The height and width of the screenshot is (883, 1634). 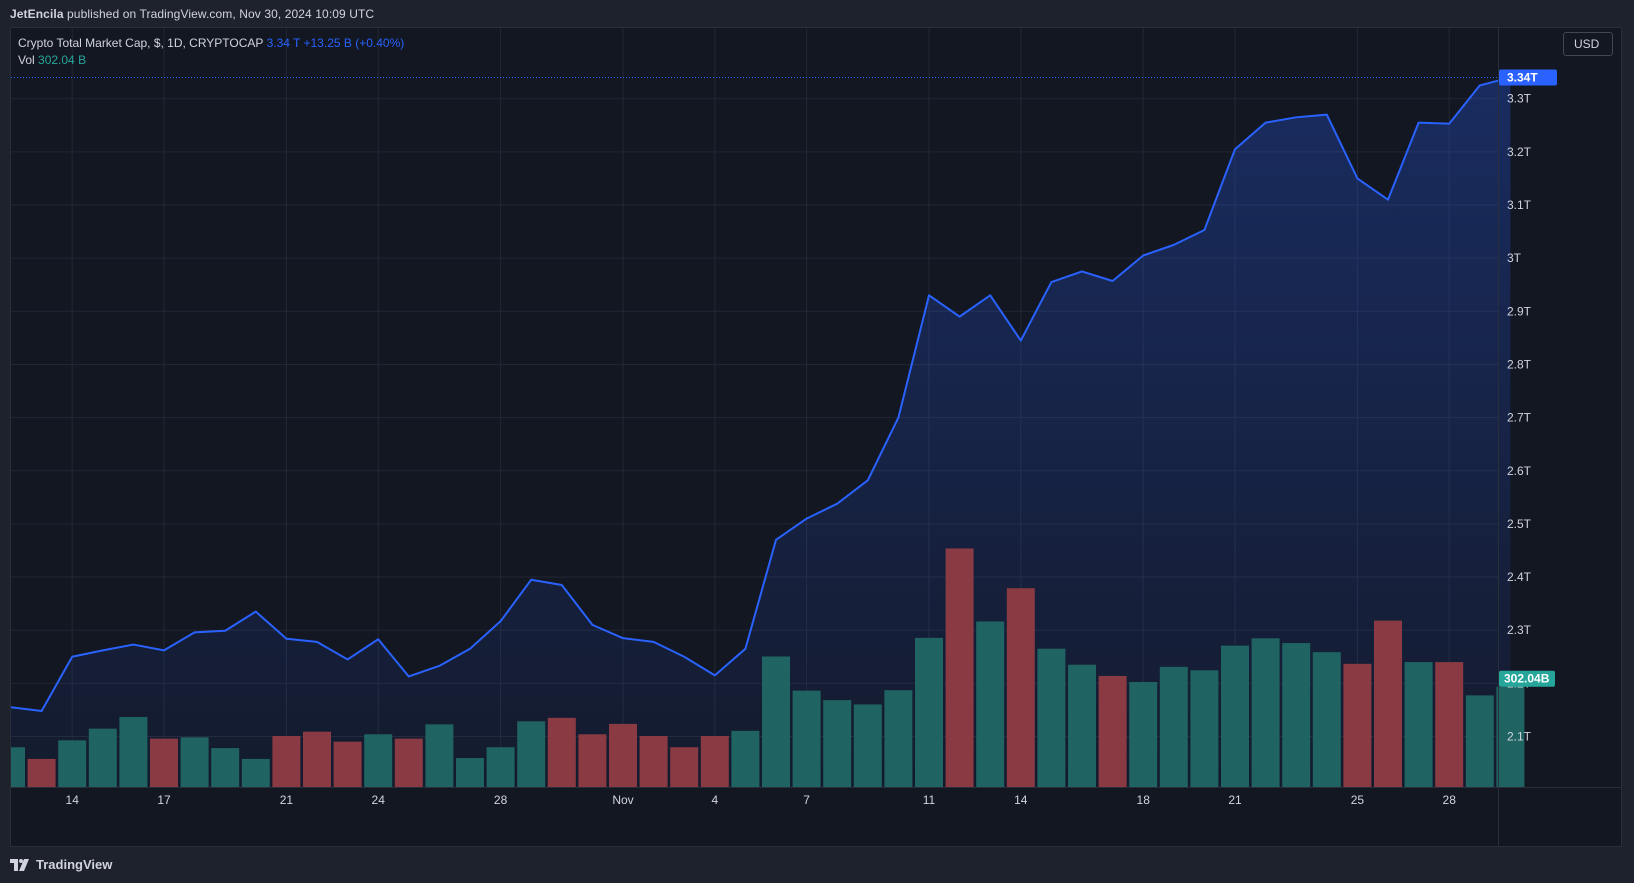 I want to click on y-tick-label: 2.4T, so click(x=1519, y=577).